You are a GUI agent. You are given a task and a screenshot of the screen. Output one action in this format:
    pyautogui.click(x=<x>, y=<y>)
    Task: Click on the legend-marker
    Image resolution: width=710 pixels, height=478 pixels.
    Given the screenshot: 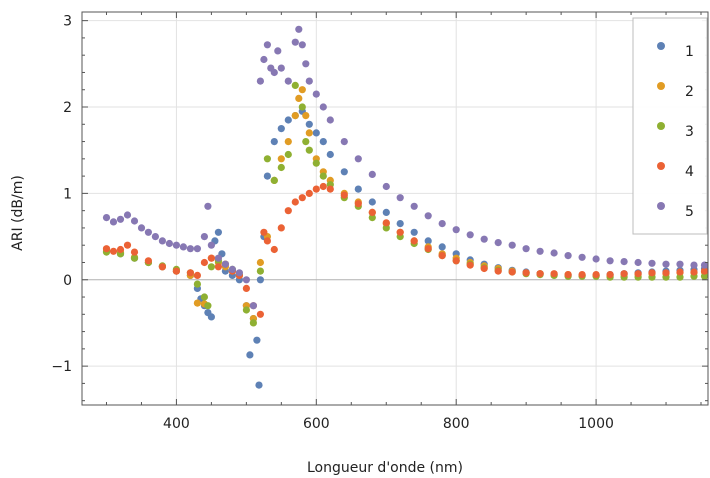 What is the action you would take?
    pyautogui.click(x=661, y=46)
    